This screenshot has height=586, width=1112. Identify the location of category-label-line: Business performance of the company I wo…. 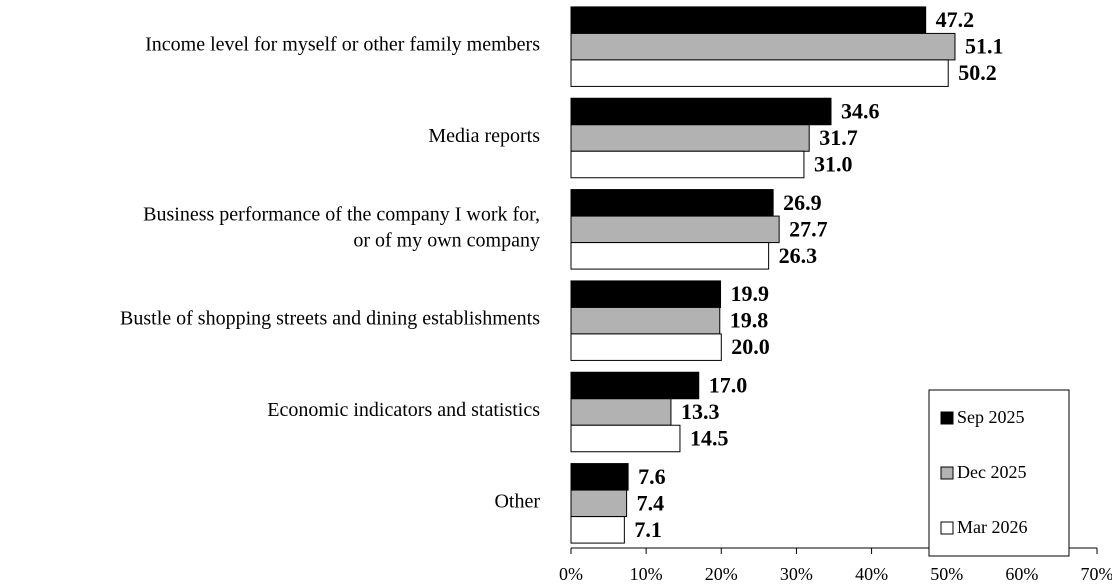
(341, 214).